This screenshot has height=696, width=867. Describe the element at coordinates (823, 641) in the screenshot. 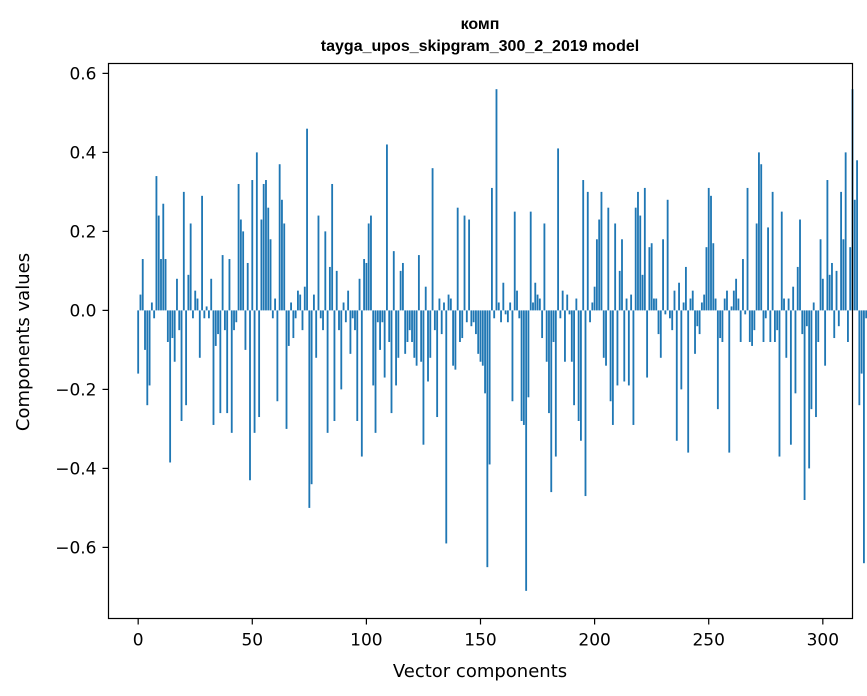

I see `x-tick-label: 300` at that location.